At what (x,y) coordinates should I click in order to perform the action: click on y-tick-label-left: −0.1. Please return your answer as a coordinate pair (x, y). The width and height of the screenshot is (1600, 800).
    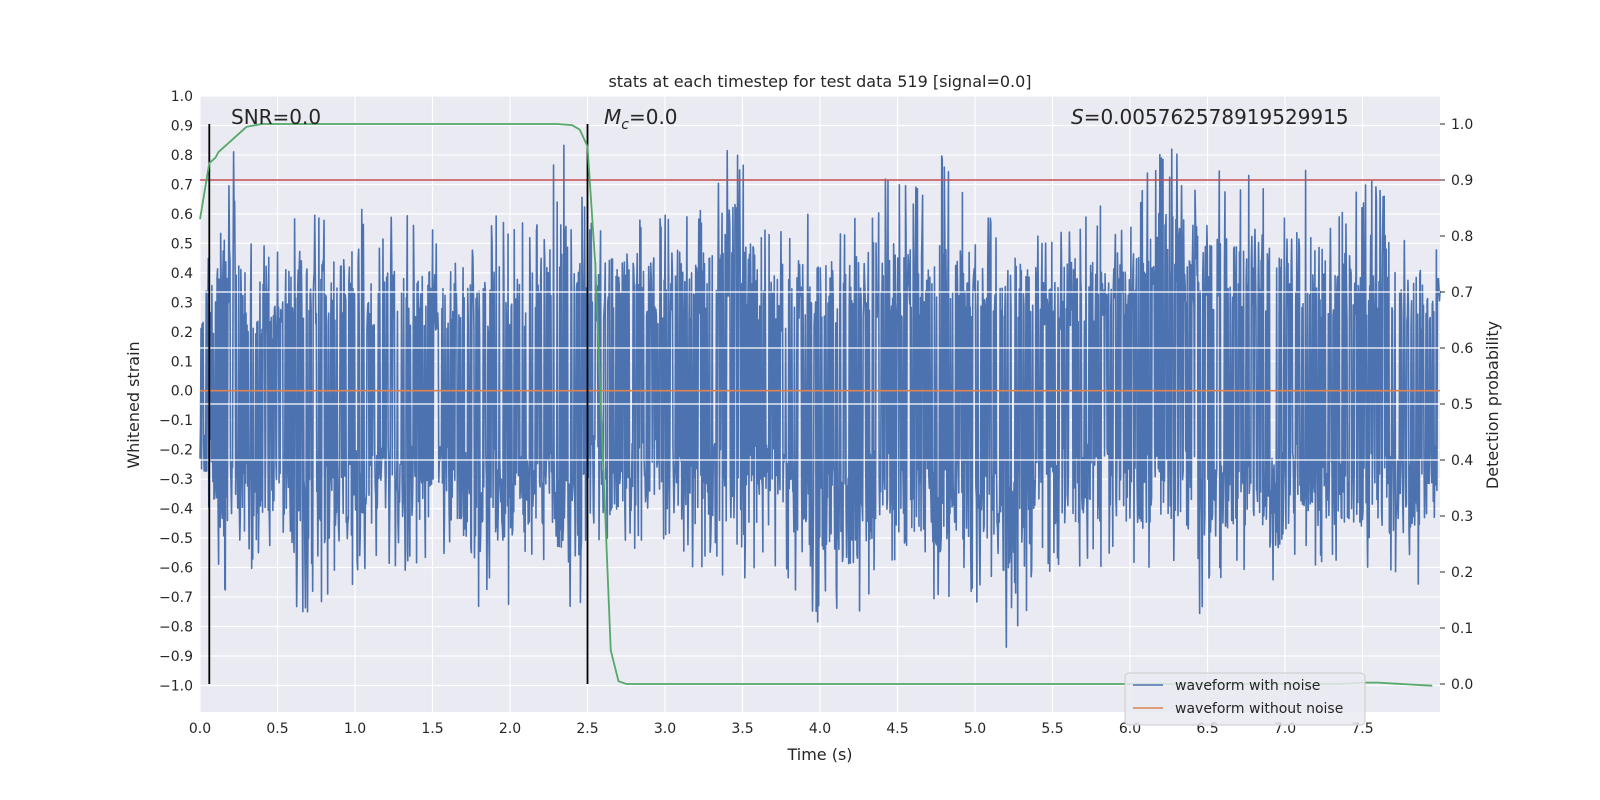
    Looking at the image, I should click on (176, 421).